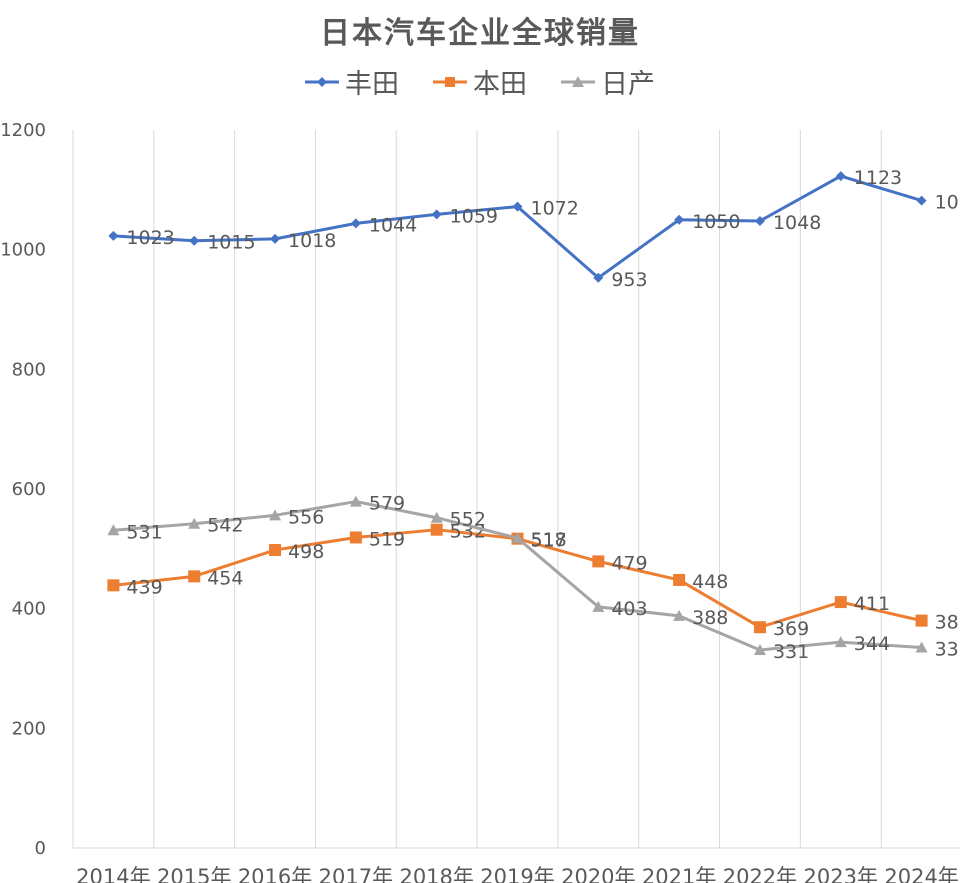 This screenshot has height=883, width=960. Describe the element at coordinates (29, 609) in the screenshot. I see `y-tick-label: 400` at that location.